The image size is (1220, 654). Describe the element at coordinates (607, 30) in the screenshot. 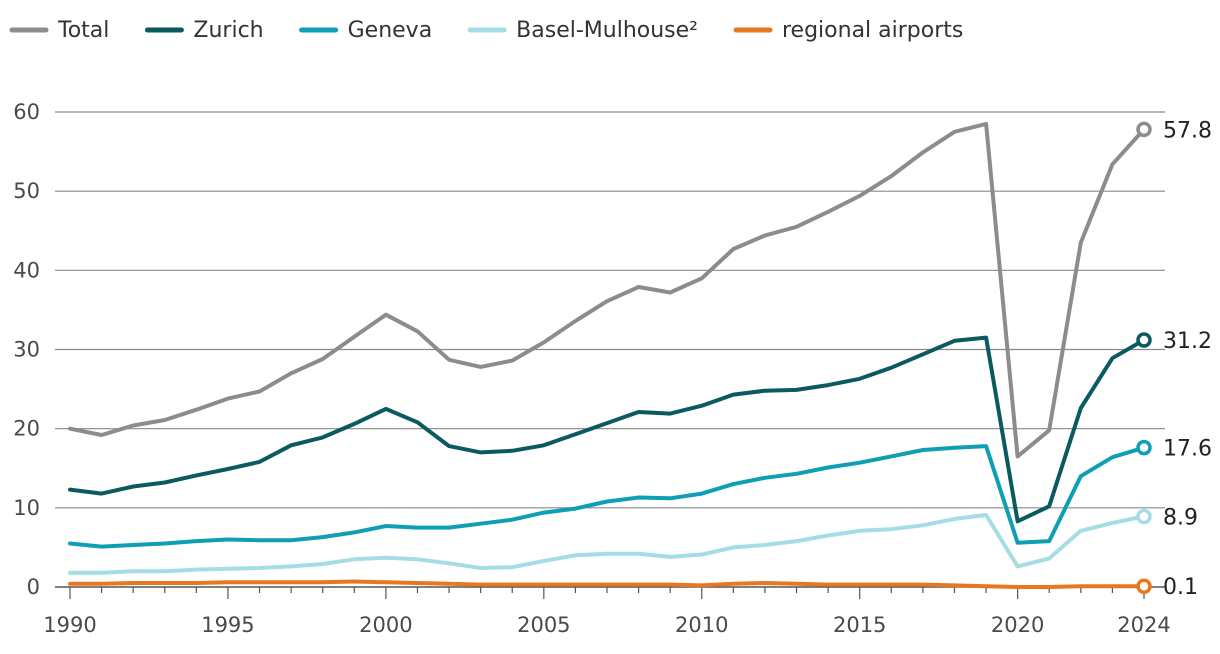

I see `legend-label-basel-mulhouse: Basel-Mulhouse²` at that location.